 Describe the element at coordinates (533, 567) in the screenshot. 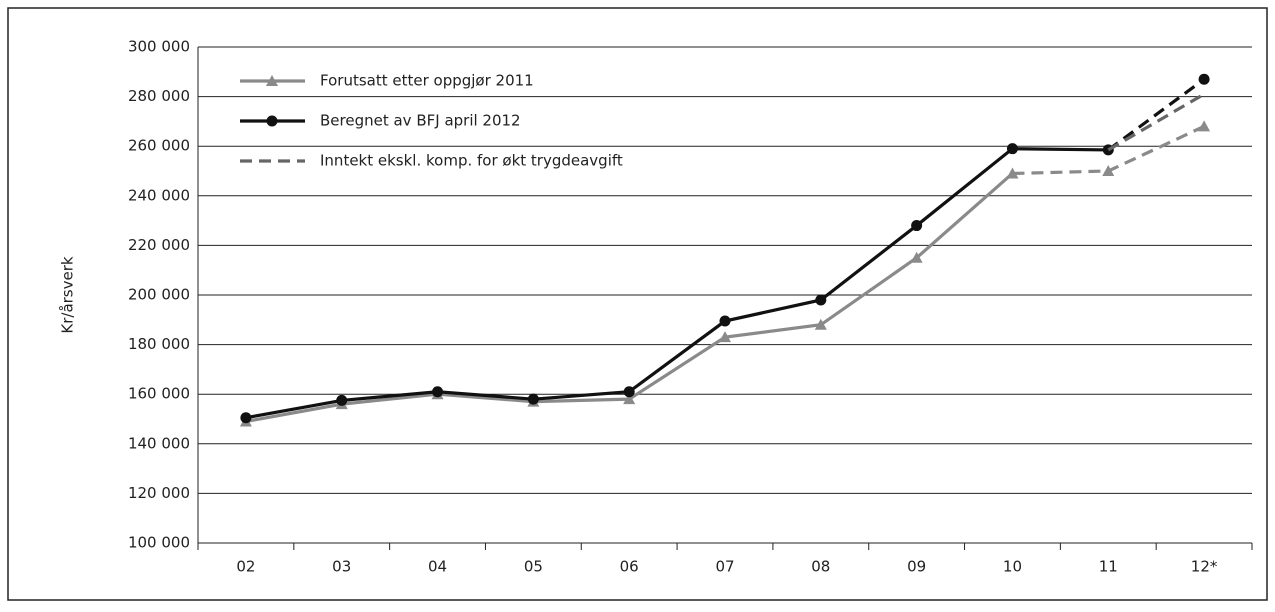

I see `x-tick-label: 05` at that location.